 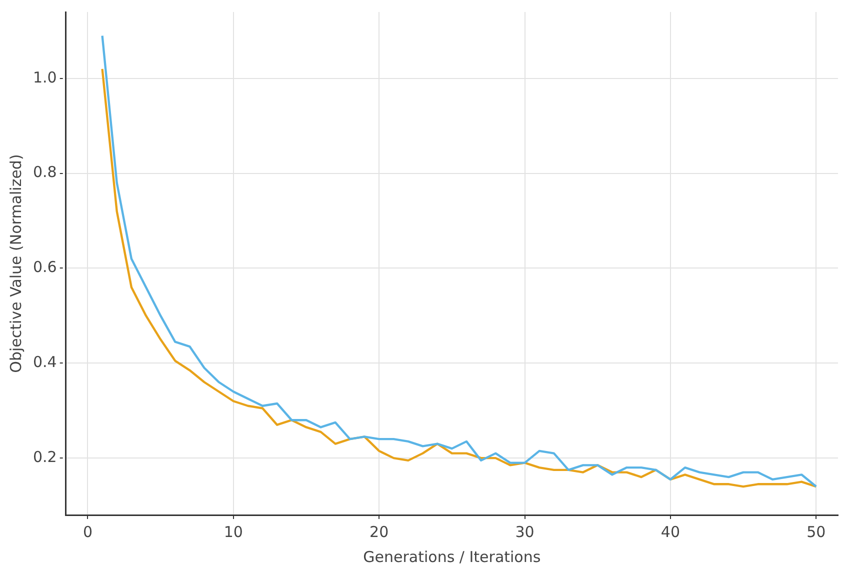 What do you see at coordinates (816, 531) in the screenshot?
I see `x-tick-label: 50` at bounding box center [816, 531].